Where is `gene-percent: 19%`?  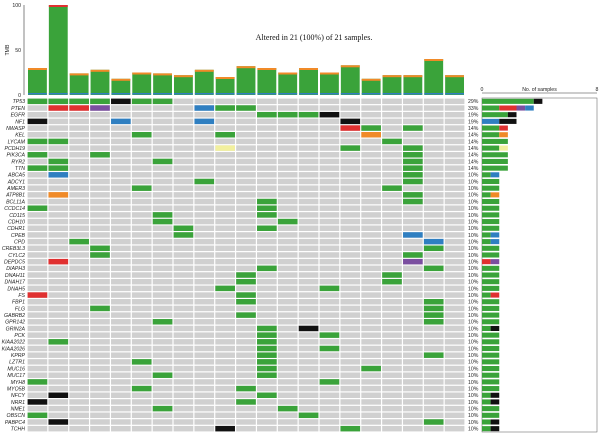 gene-percent: 19% is located at coordinates (473, 122).